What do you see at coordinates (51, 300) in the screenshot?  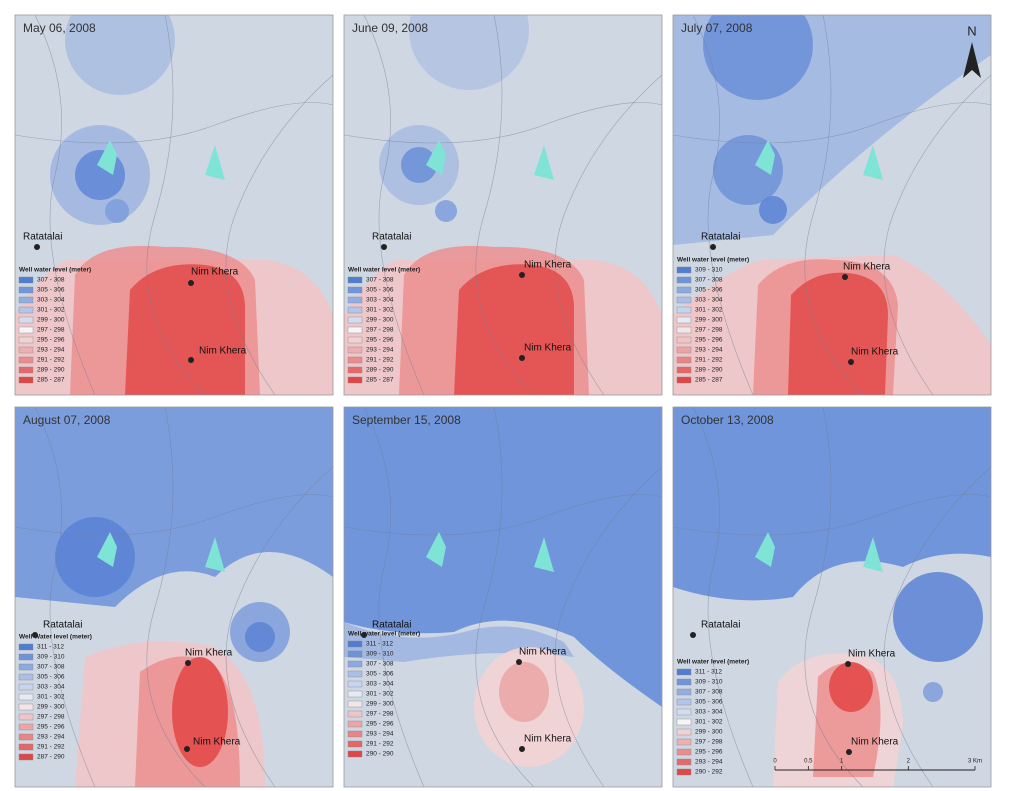 I see `legend-label: 303 - 304` at bounding box center [51, 300].